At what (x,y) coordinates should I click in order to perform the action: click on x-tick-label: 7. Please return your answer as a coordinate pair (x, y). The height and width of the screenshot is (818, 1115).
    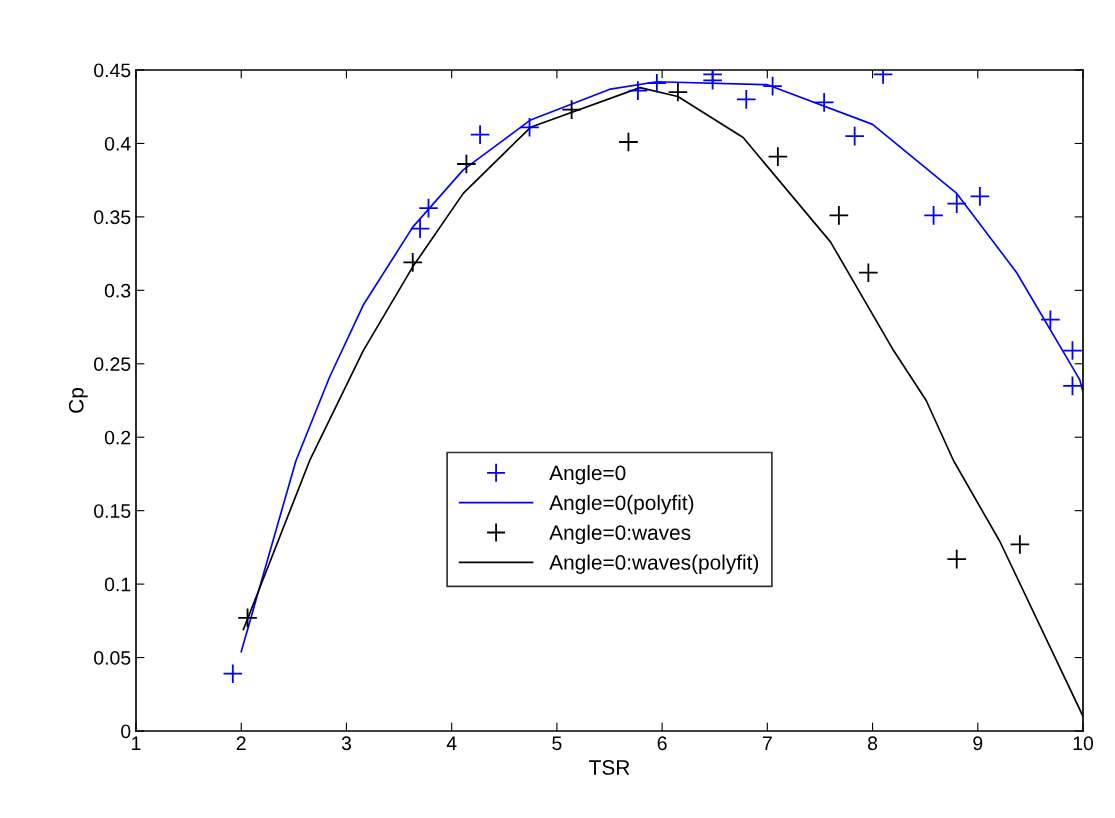
    Looking at the image, I should click on (767, 743).